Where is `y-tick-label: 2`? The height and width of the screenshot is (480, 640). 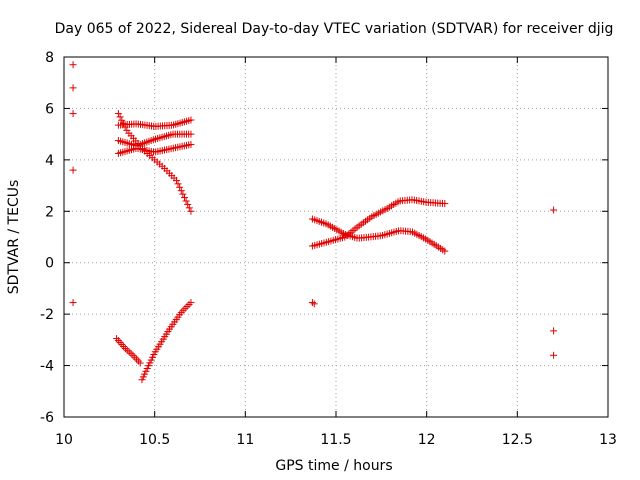
y-tick-label: 2 is located at coordinates (49, 212).